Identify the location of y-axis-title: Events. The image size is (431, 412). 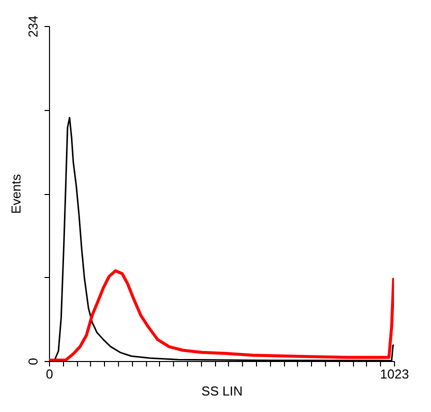
(16, 194).